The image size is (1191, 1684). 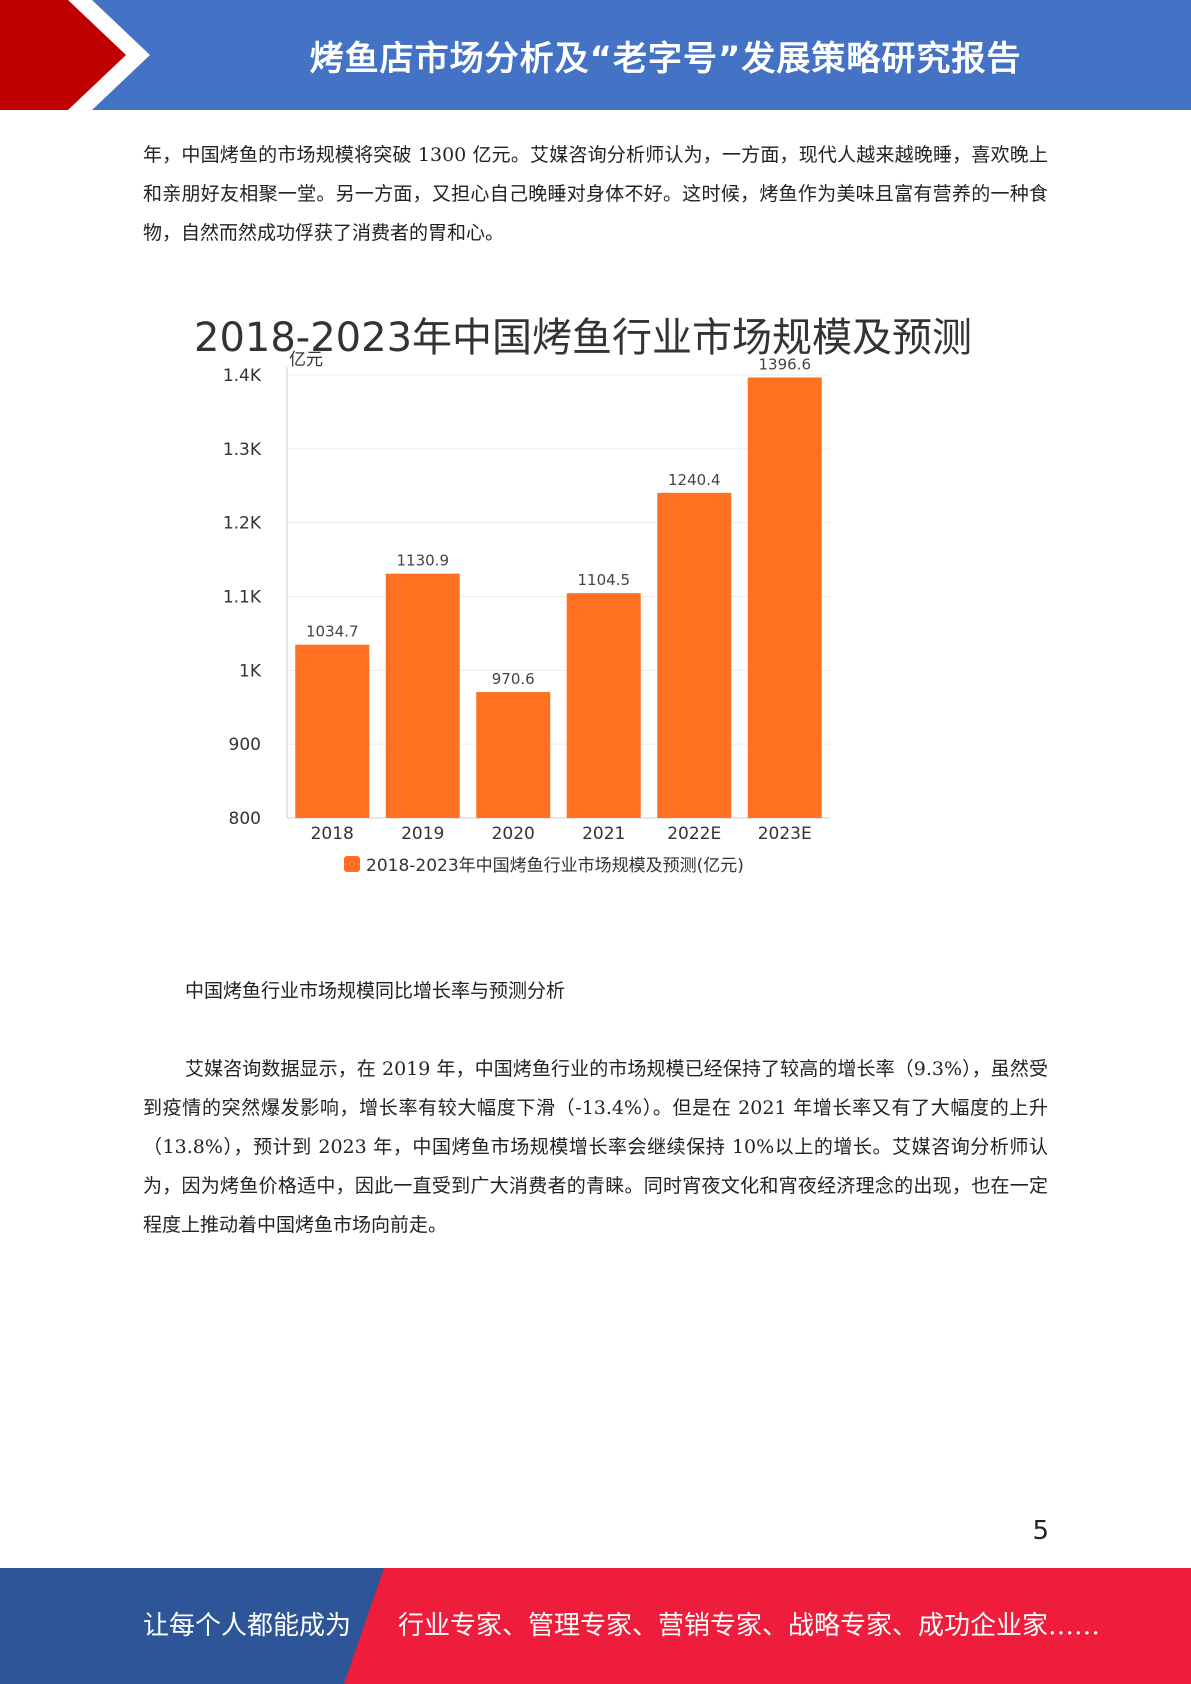 What do you see at coordinates (604, 580) in the screenshot?
I see `bar-value-label: 1104.5` at bounding box center [604, 580].